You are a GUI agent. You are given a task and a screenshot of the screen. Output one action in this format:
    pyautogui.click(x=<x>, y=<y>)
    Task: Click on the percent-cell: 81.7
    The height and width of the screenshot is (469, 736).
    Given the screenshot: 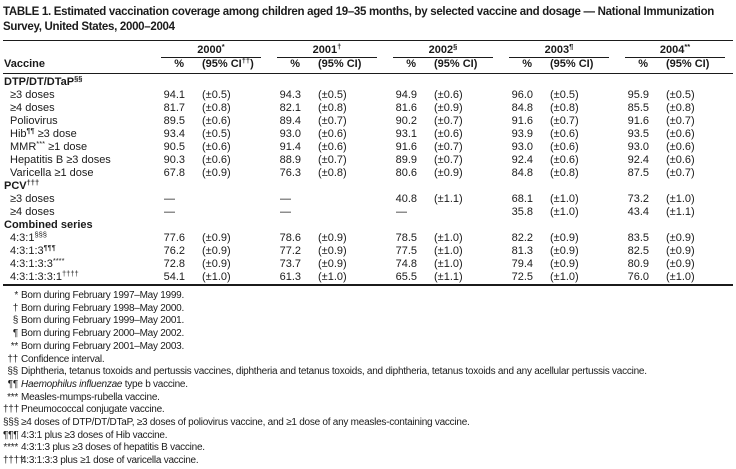 What is the action you would take?
    pyautogui.click(x=174, y=108)
    